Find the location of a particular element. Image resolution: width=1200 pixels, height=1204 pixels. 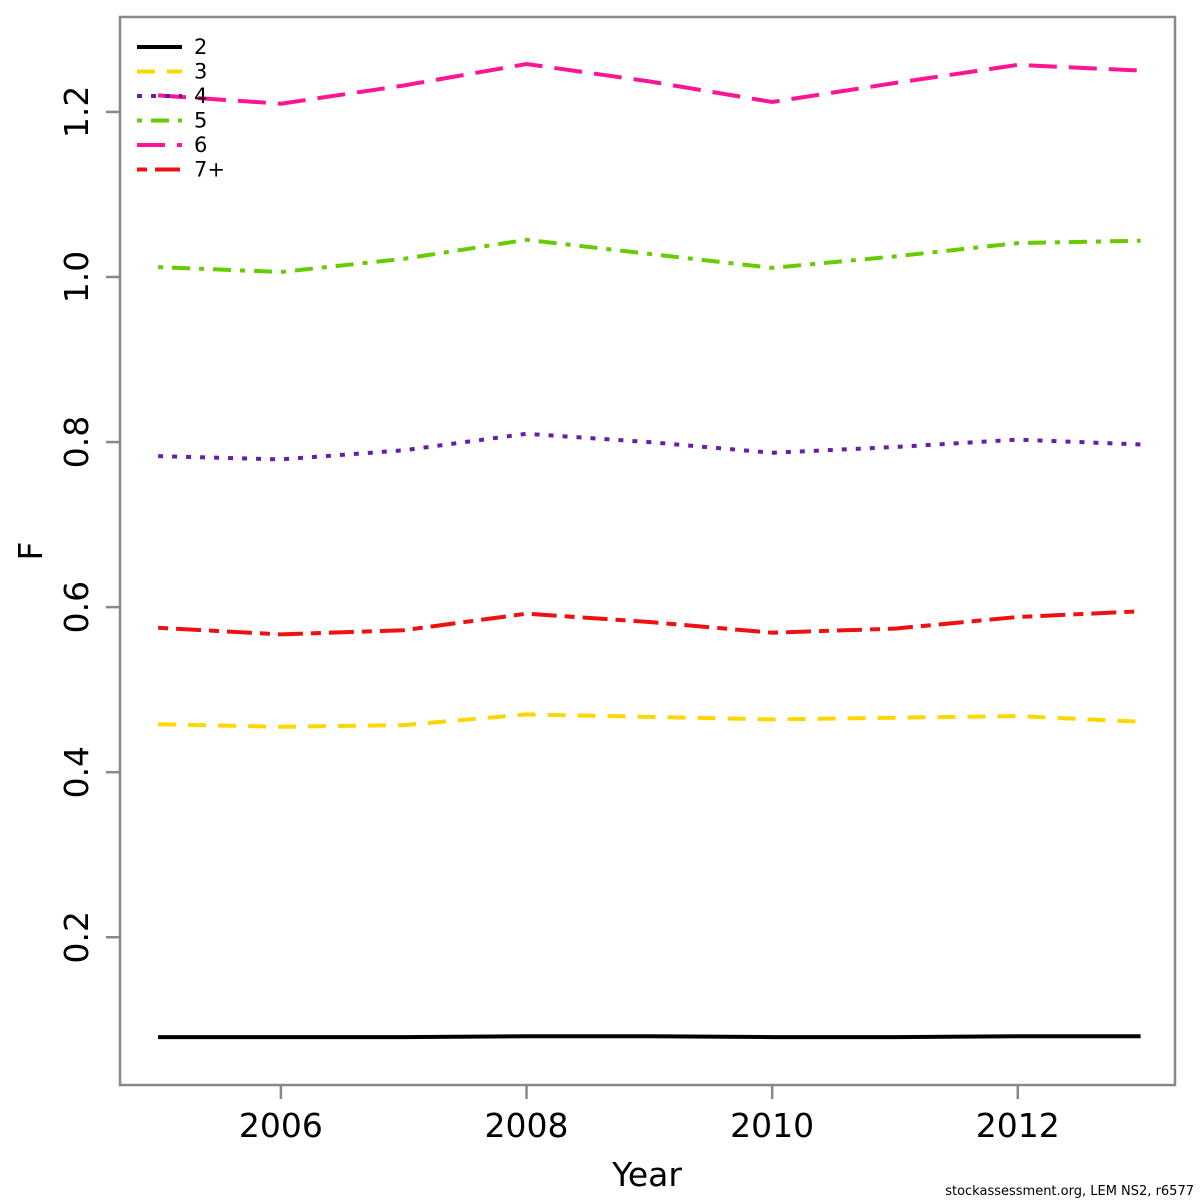

legend-label-3: 3 is located at coordinates (200, 72).